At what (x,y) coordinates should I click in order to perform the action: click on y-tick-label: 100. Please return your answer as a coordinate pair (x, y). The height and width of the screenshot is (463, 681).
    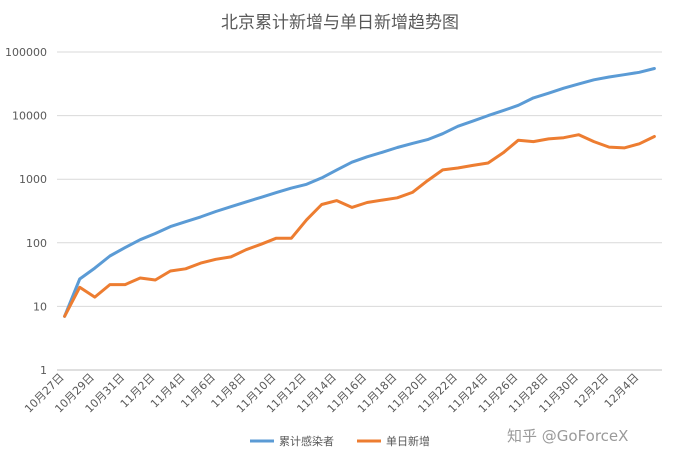
    Looking at the image, I should click on (36, 243).